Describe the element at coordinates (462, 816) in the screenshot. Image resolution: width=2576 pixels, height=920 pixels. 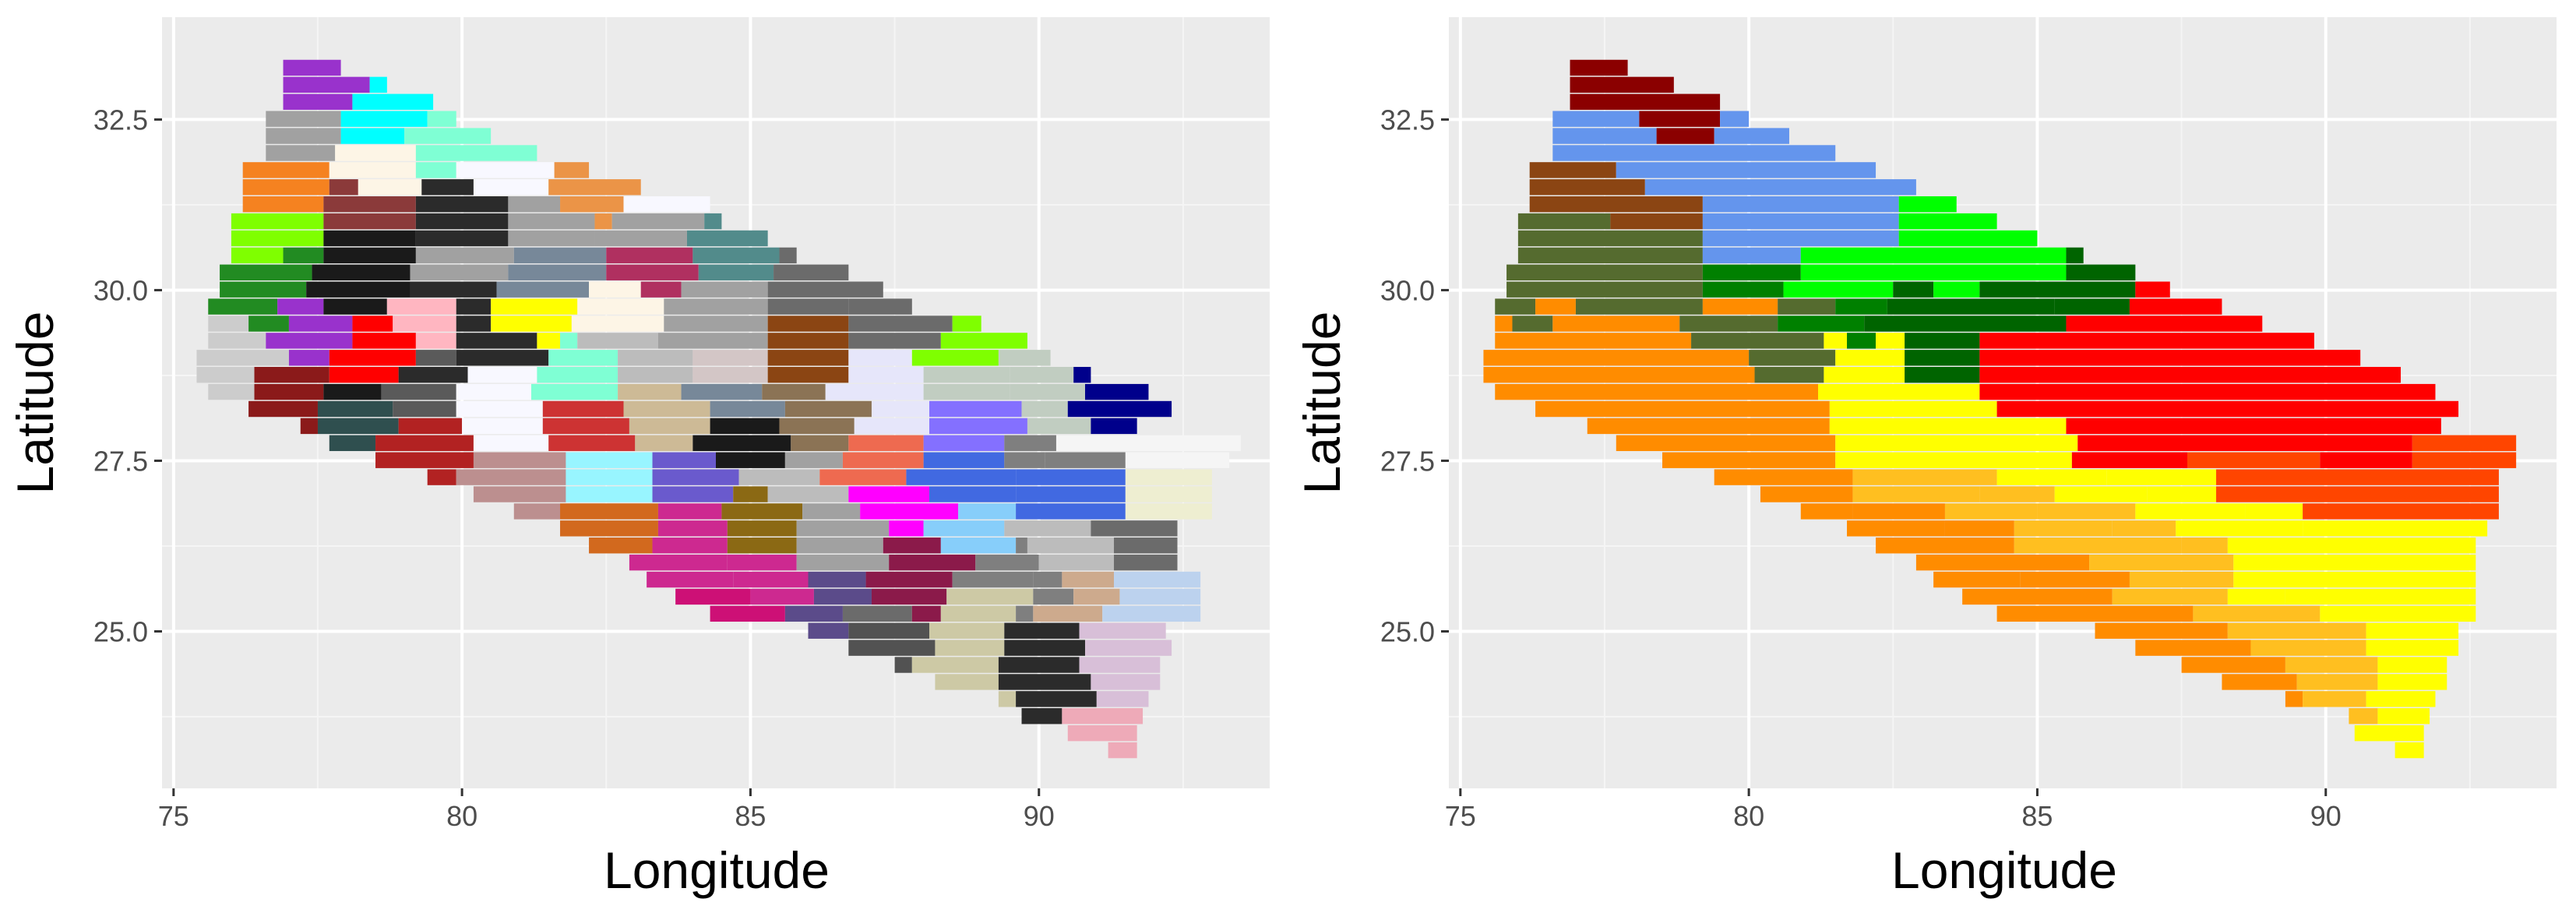
I see `x-tick-label: 80` at that location.